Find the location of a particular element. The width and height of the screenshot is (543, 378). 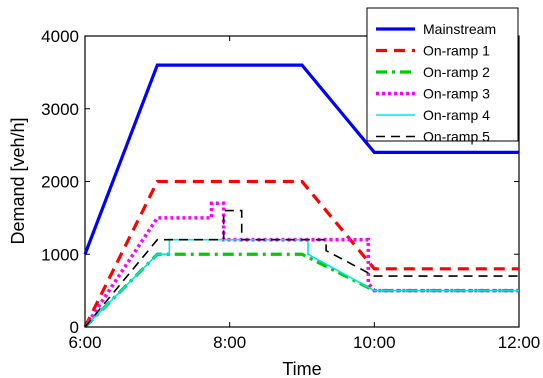

y-tick-label: 3000 is located at coordinates (60, 109).